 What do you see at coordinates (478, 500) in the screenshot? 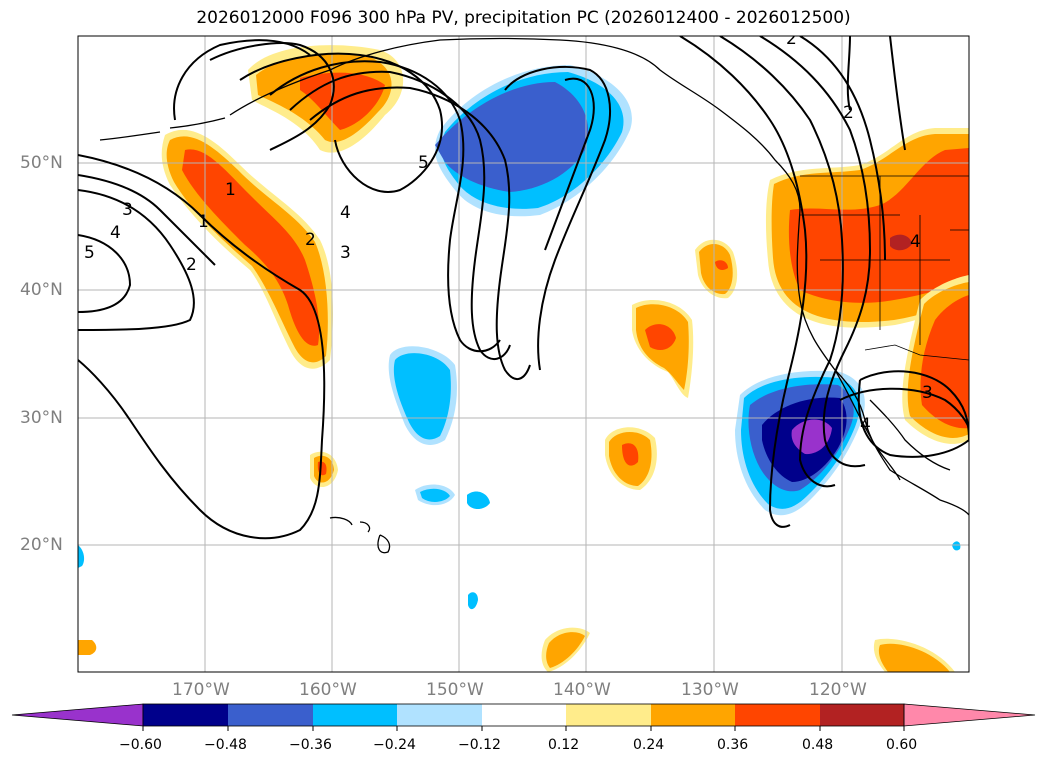
I see `precip-negative-small2` at bounding box center [478, 500].